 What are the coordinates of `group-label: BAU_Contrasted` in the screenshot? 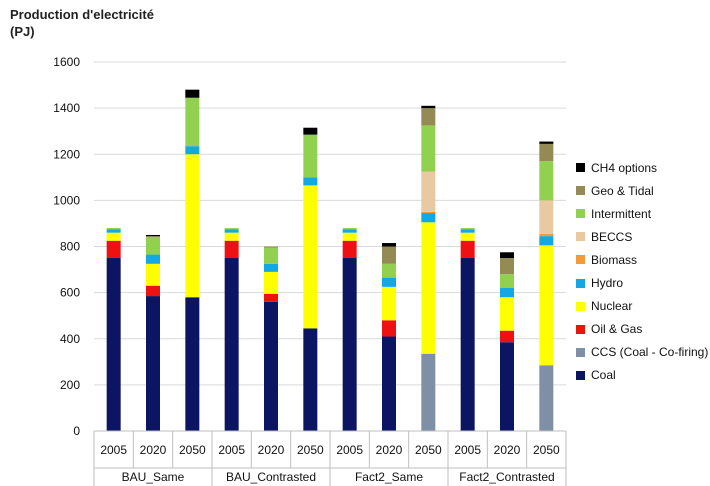 It's located at (271, 477).